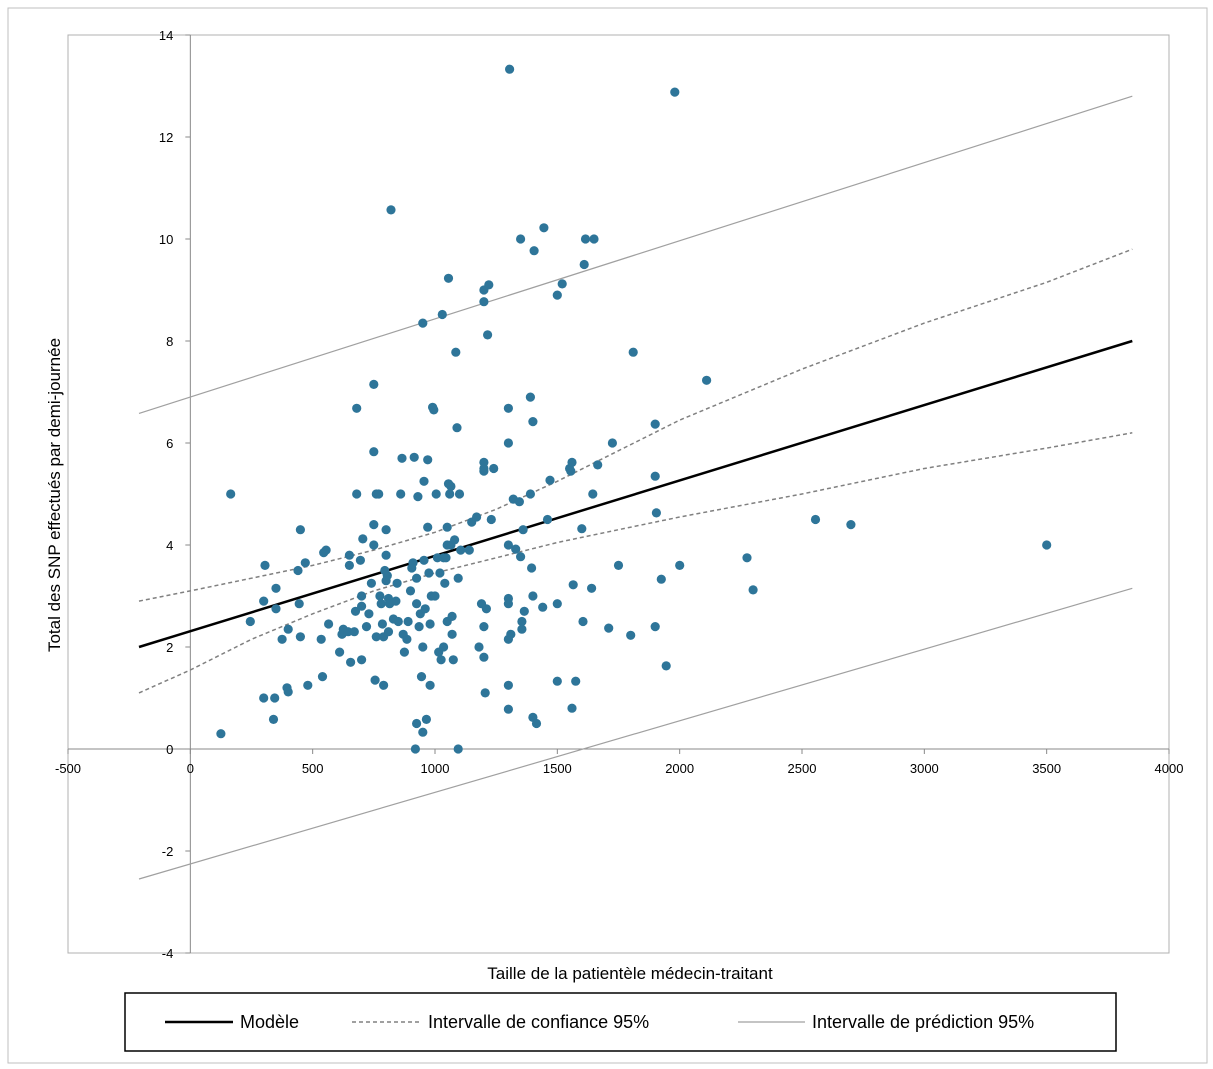  What do you see at coordinates (169, 341) in the screenshot?
I see `y-tick-label: 8` at bounding box center [169, 341].